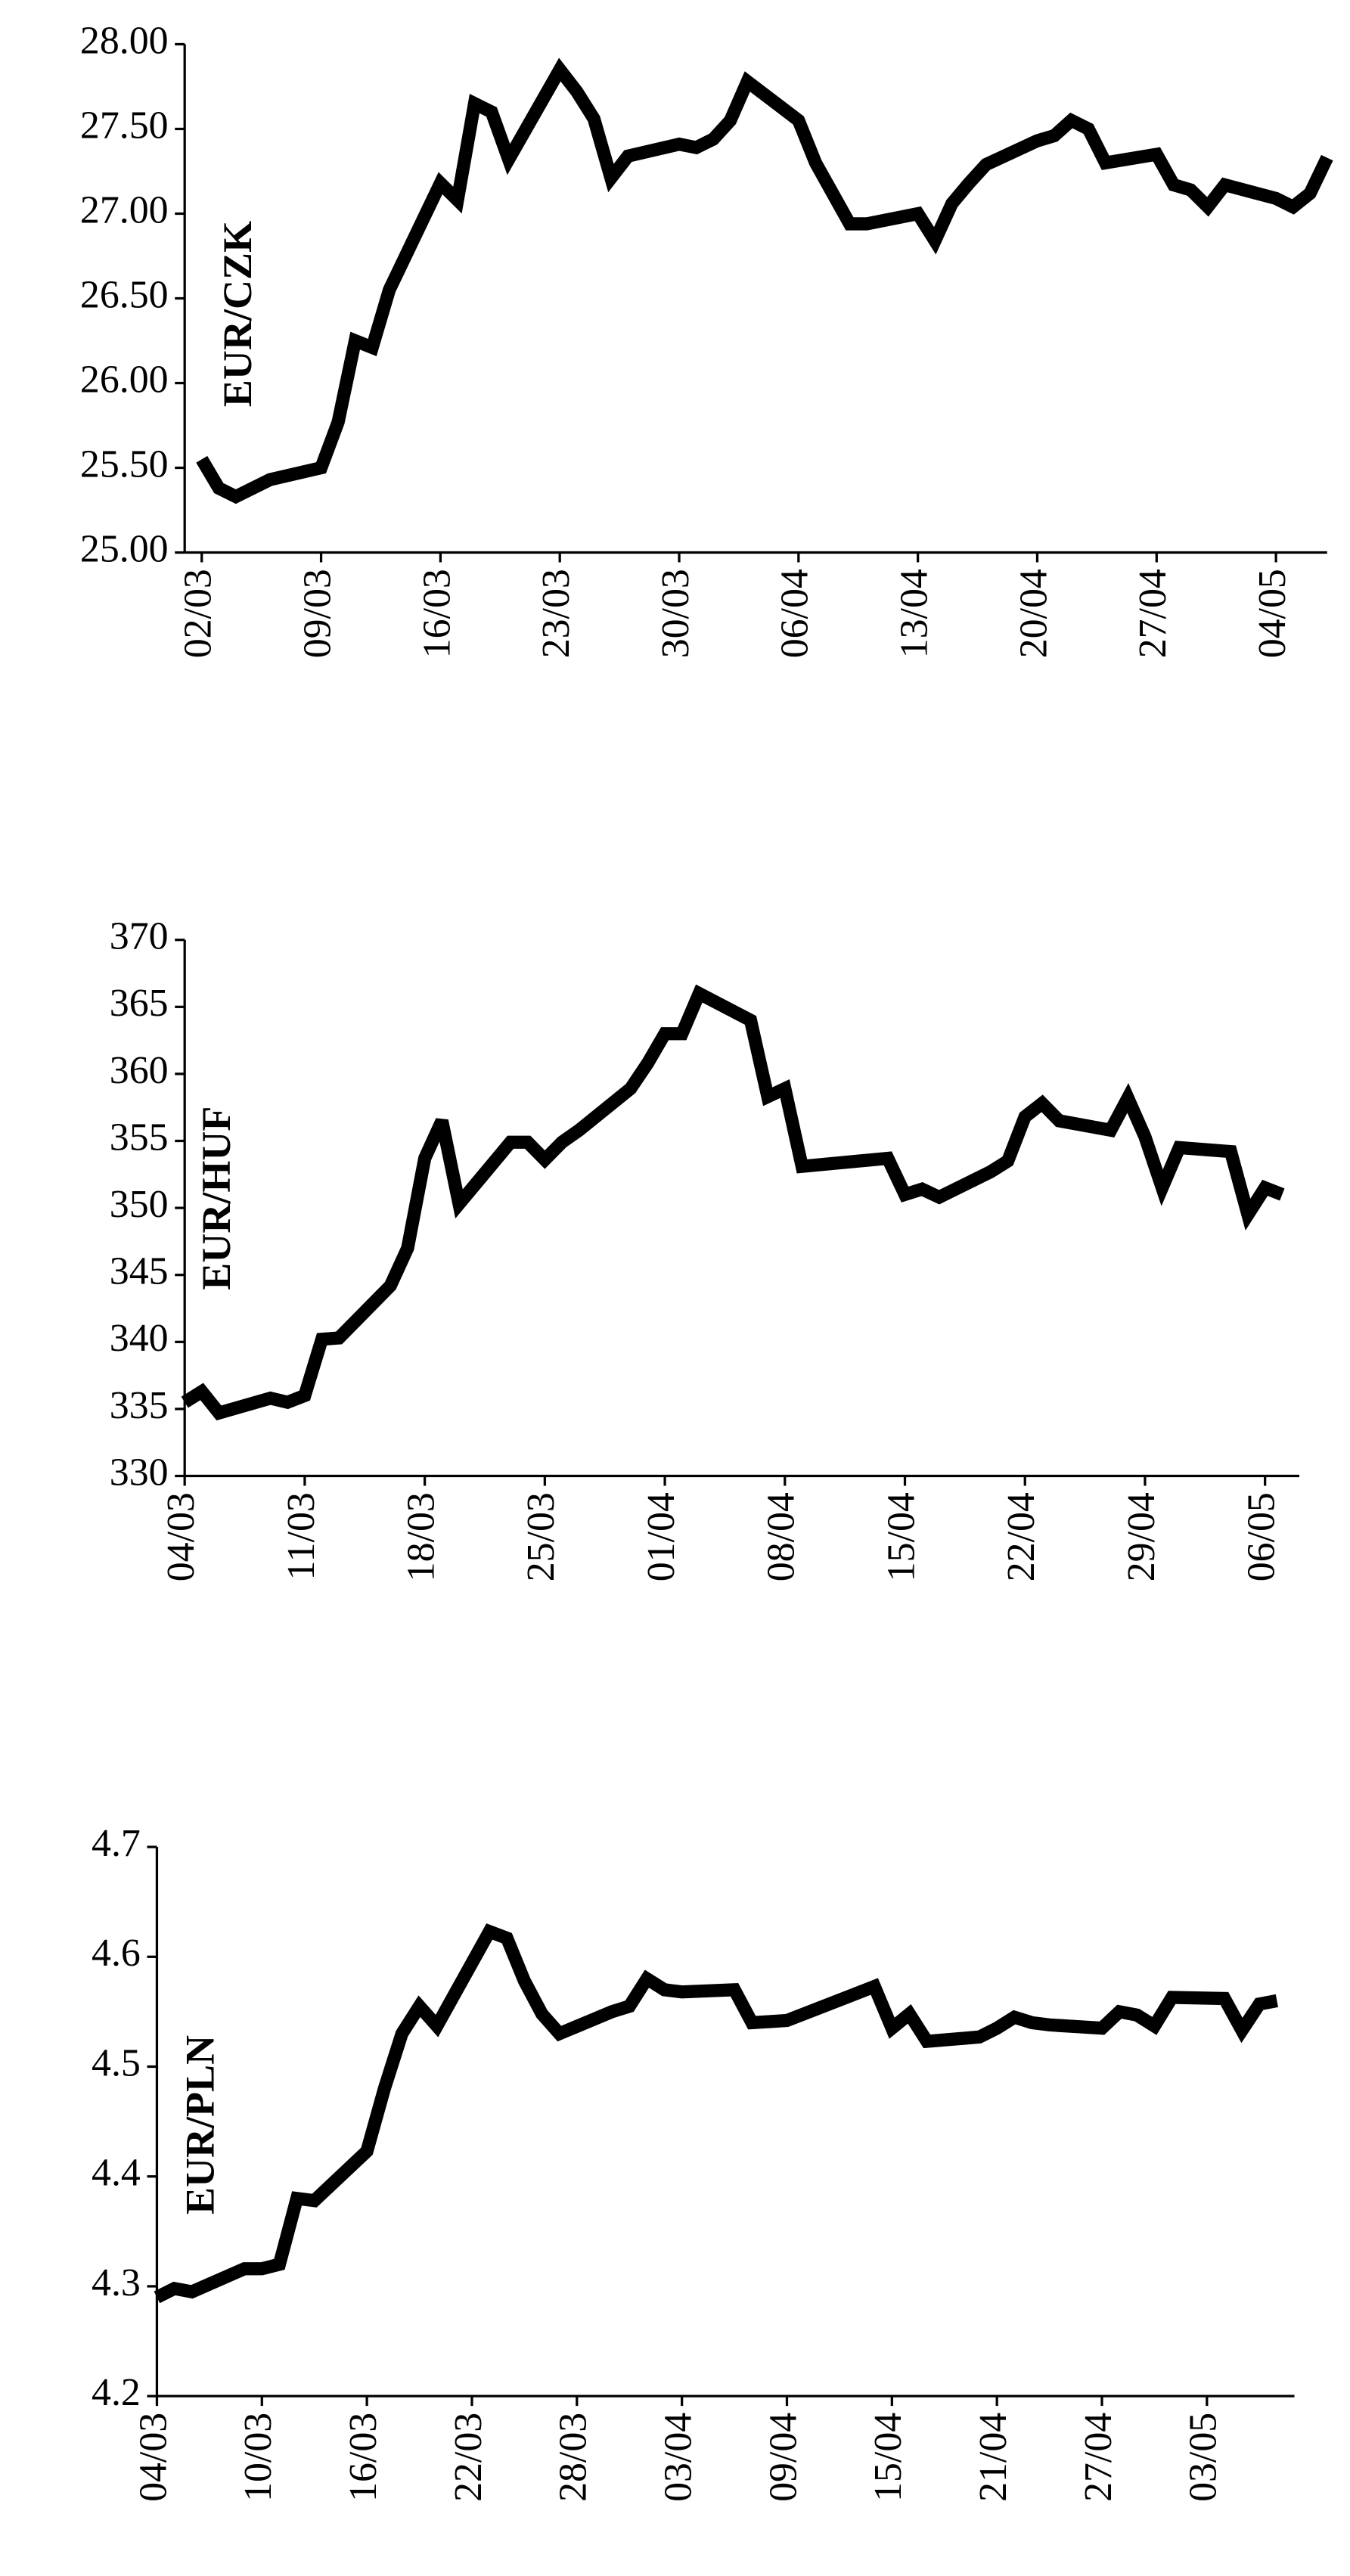 This screenshot has width=1350, height=2576. I want to click on x-tick-label: 09/03, so click(317, 613).